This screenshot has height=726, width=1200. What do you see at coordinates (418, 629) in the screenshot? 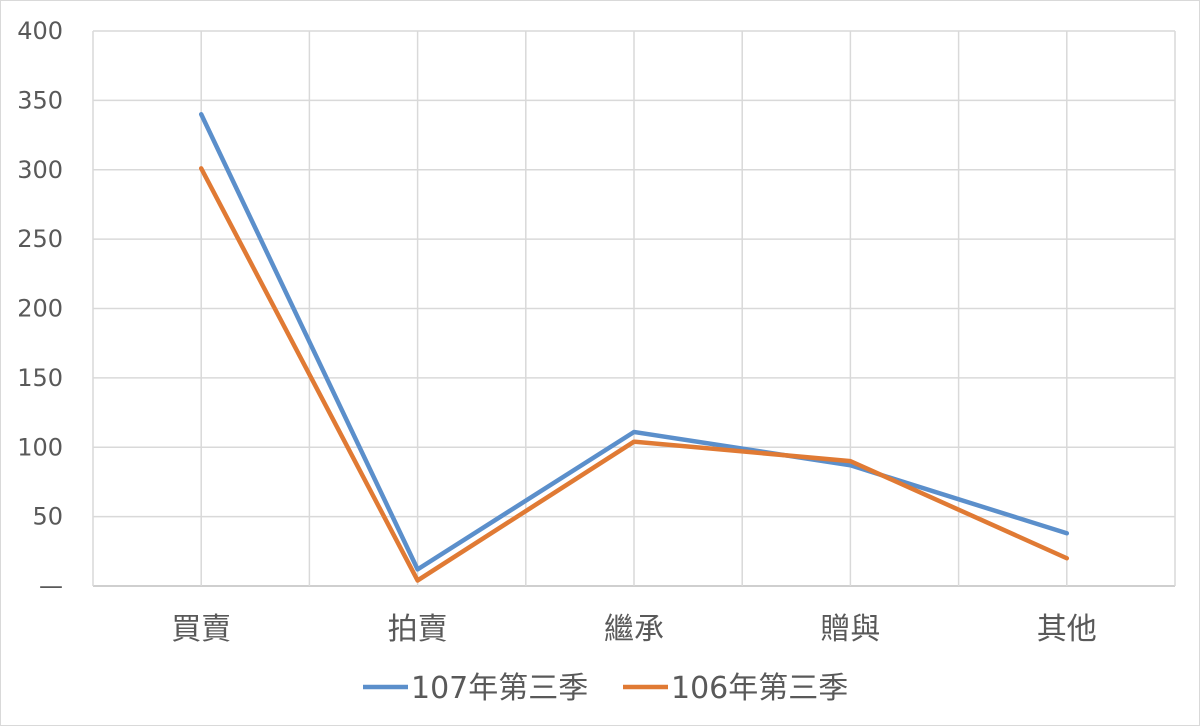
I see `x-category-label: 拍賣` at bounding box center [418, 629].